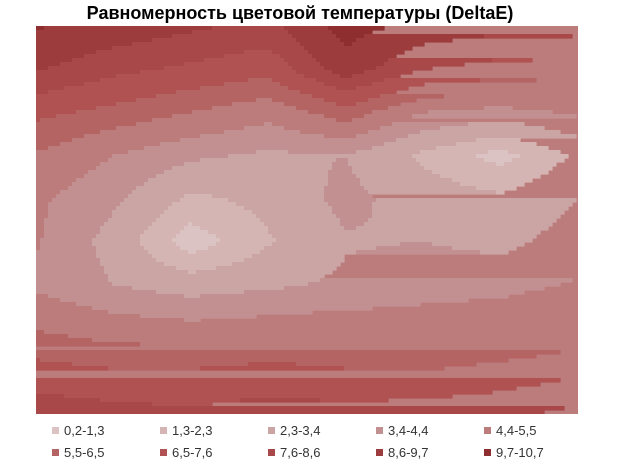 Image resolution: width=619 pixels, height=463 pixels. I want to click on legend-label: 8,6-9,7, so click(408, 452).